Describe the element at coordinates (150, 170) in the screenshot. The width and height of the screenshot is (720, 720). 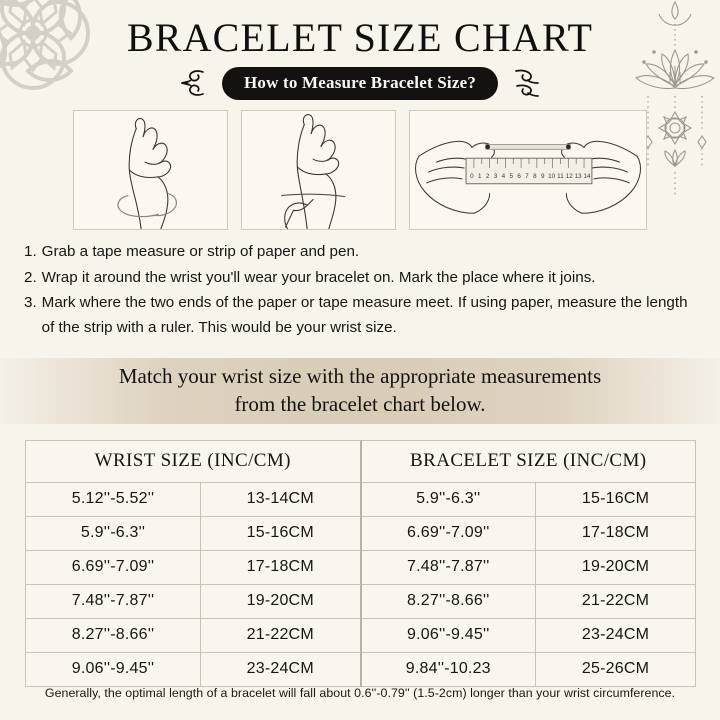
I see `panel-hand-with-tape-strip` at that location.